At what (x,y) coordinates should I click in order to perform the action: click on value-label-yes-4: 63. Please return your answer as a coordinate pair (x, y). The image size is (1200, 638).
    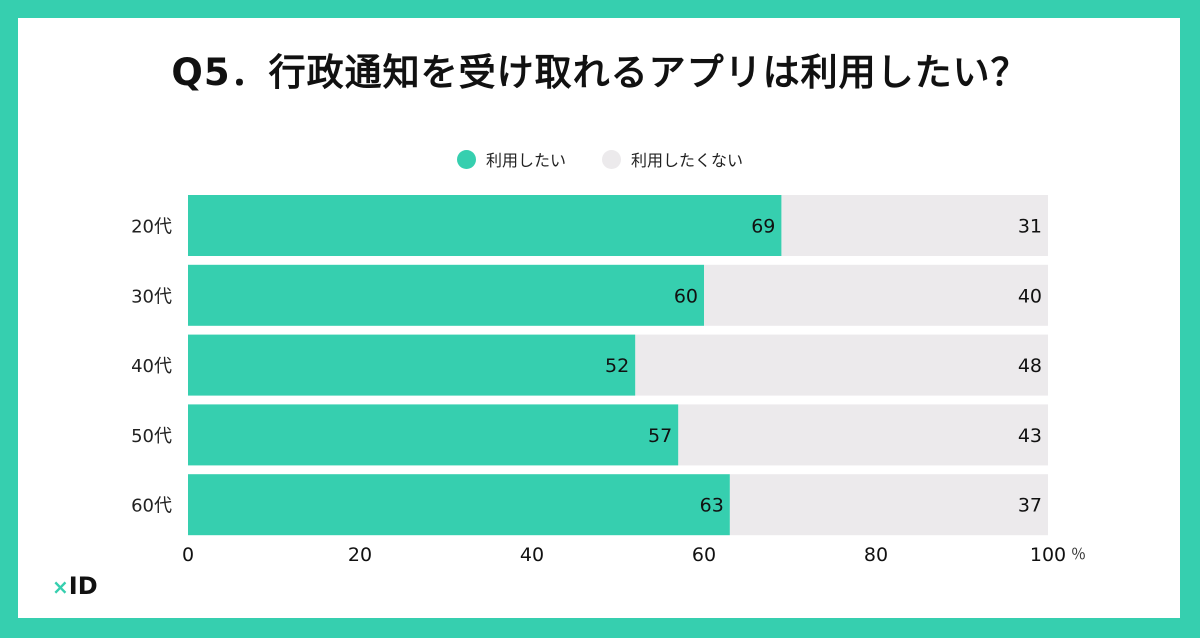
    Looking at the image, I should click on (712, 506).